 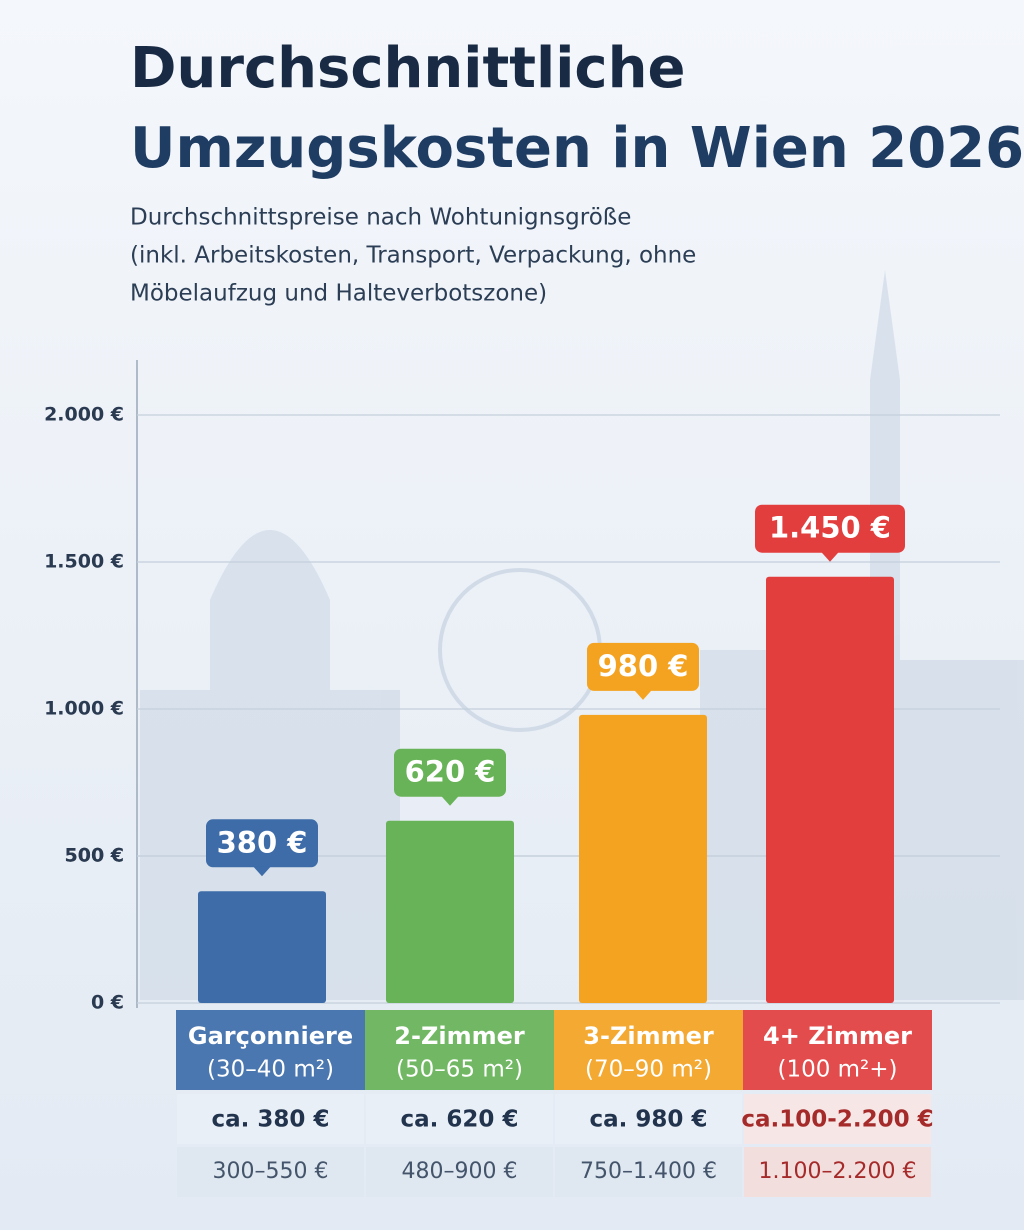 I want to click on category-label: 2-Zimmer, so click(x=459, y=1036).